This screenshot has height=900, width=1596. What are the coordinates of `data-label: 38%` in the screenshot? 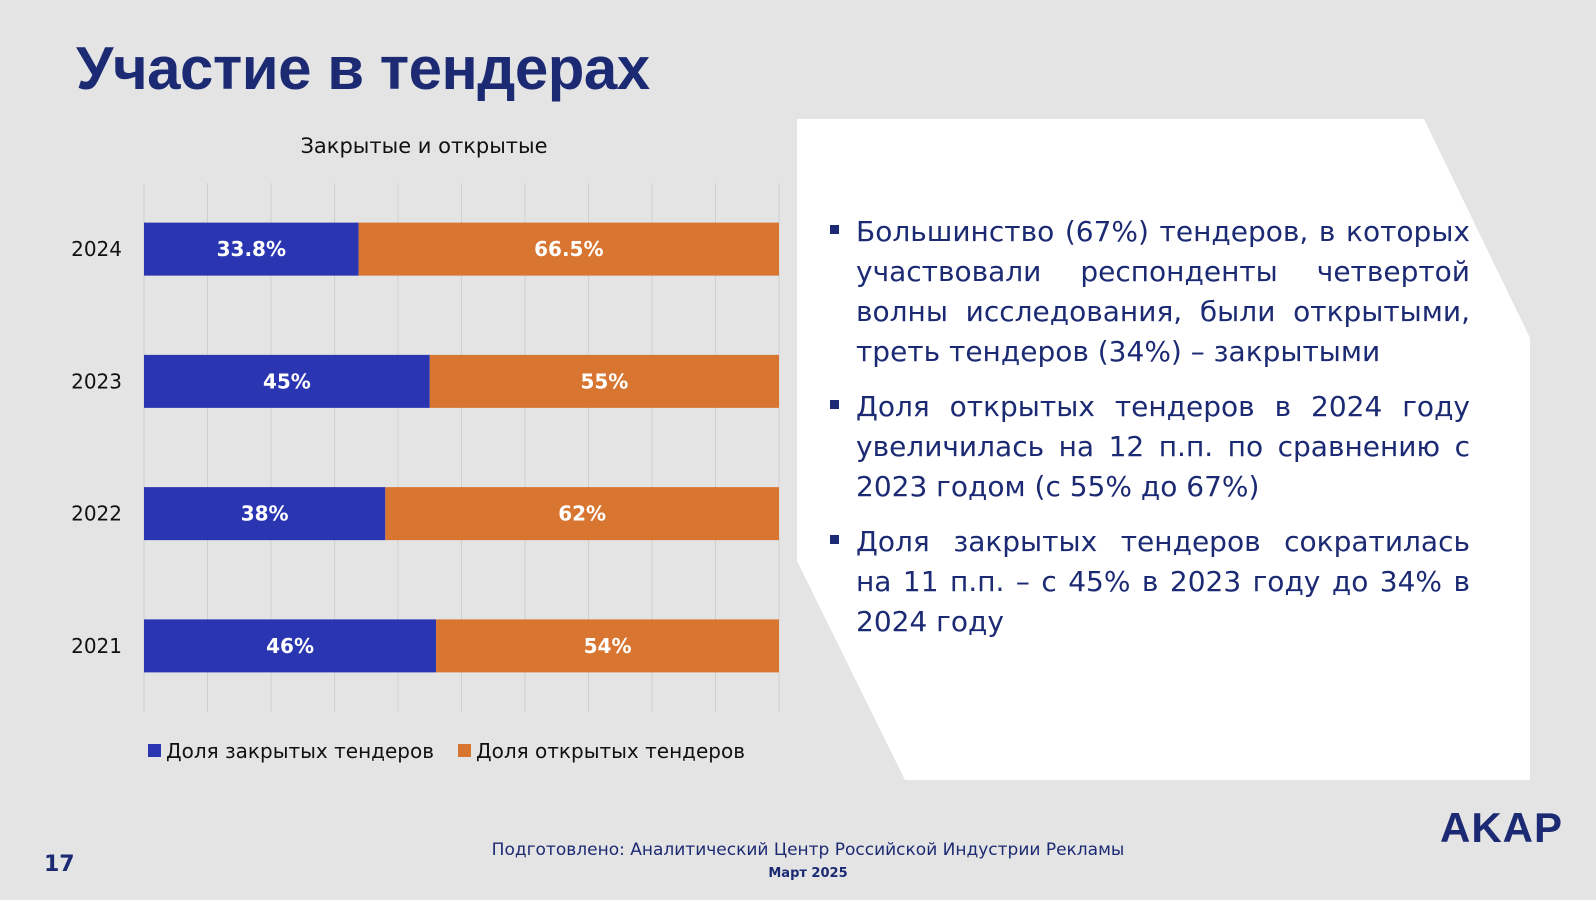 It's located at (265, 514).